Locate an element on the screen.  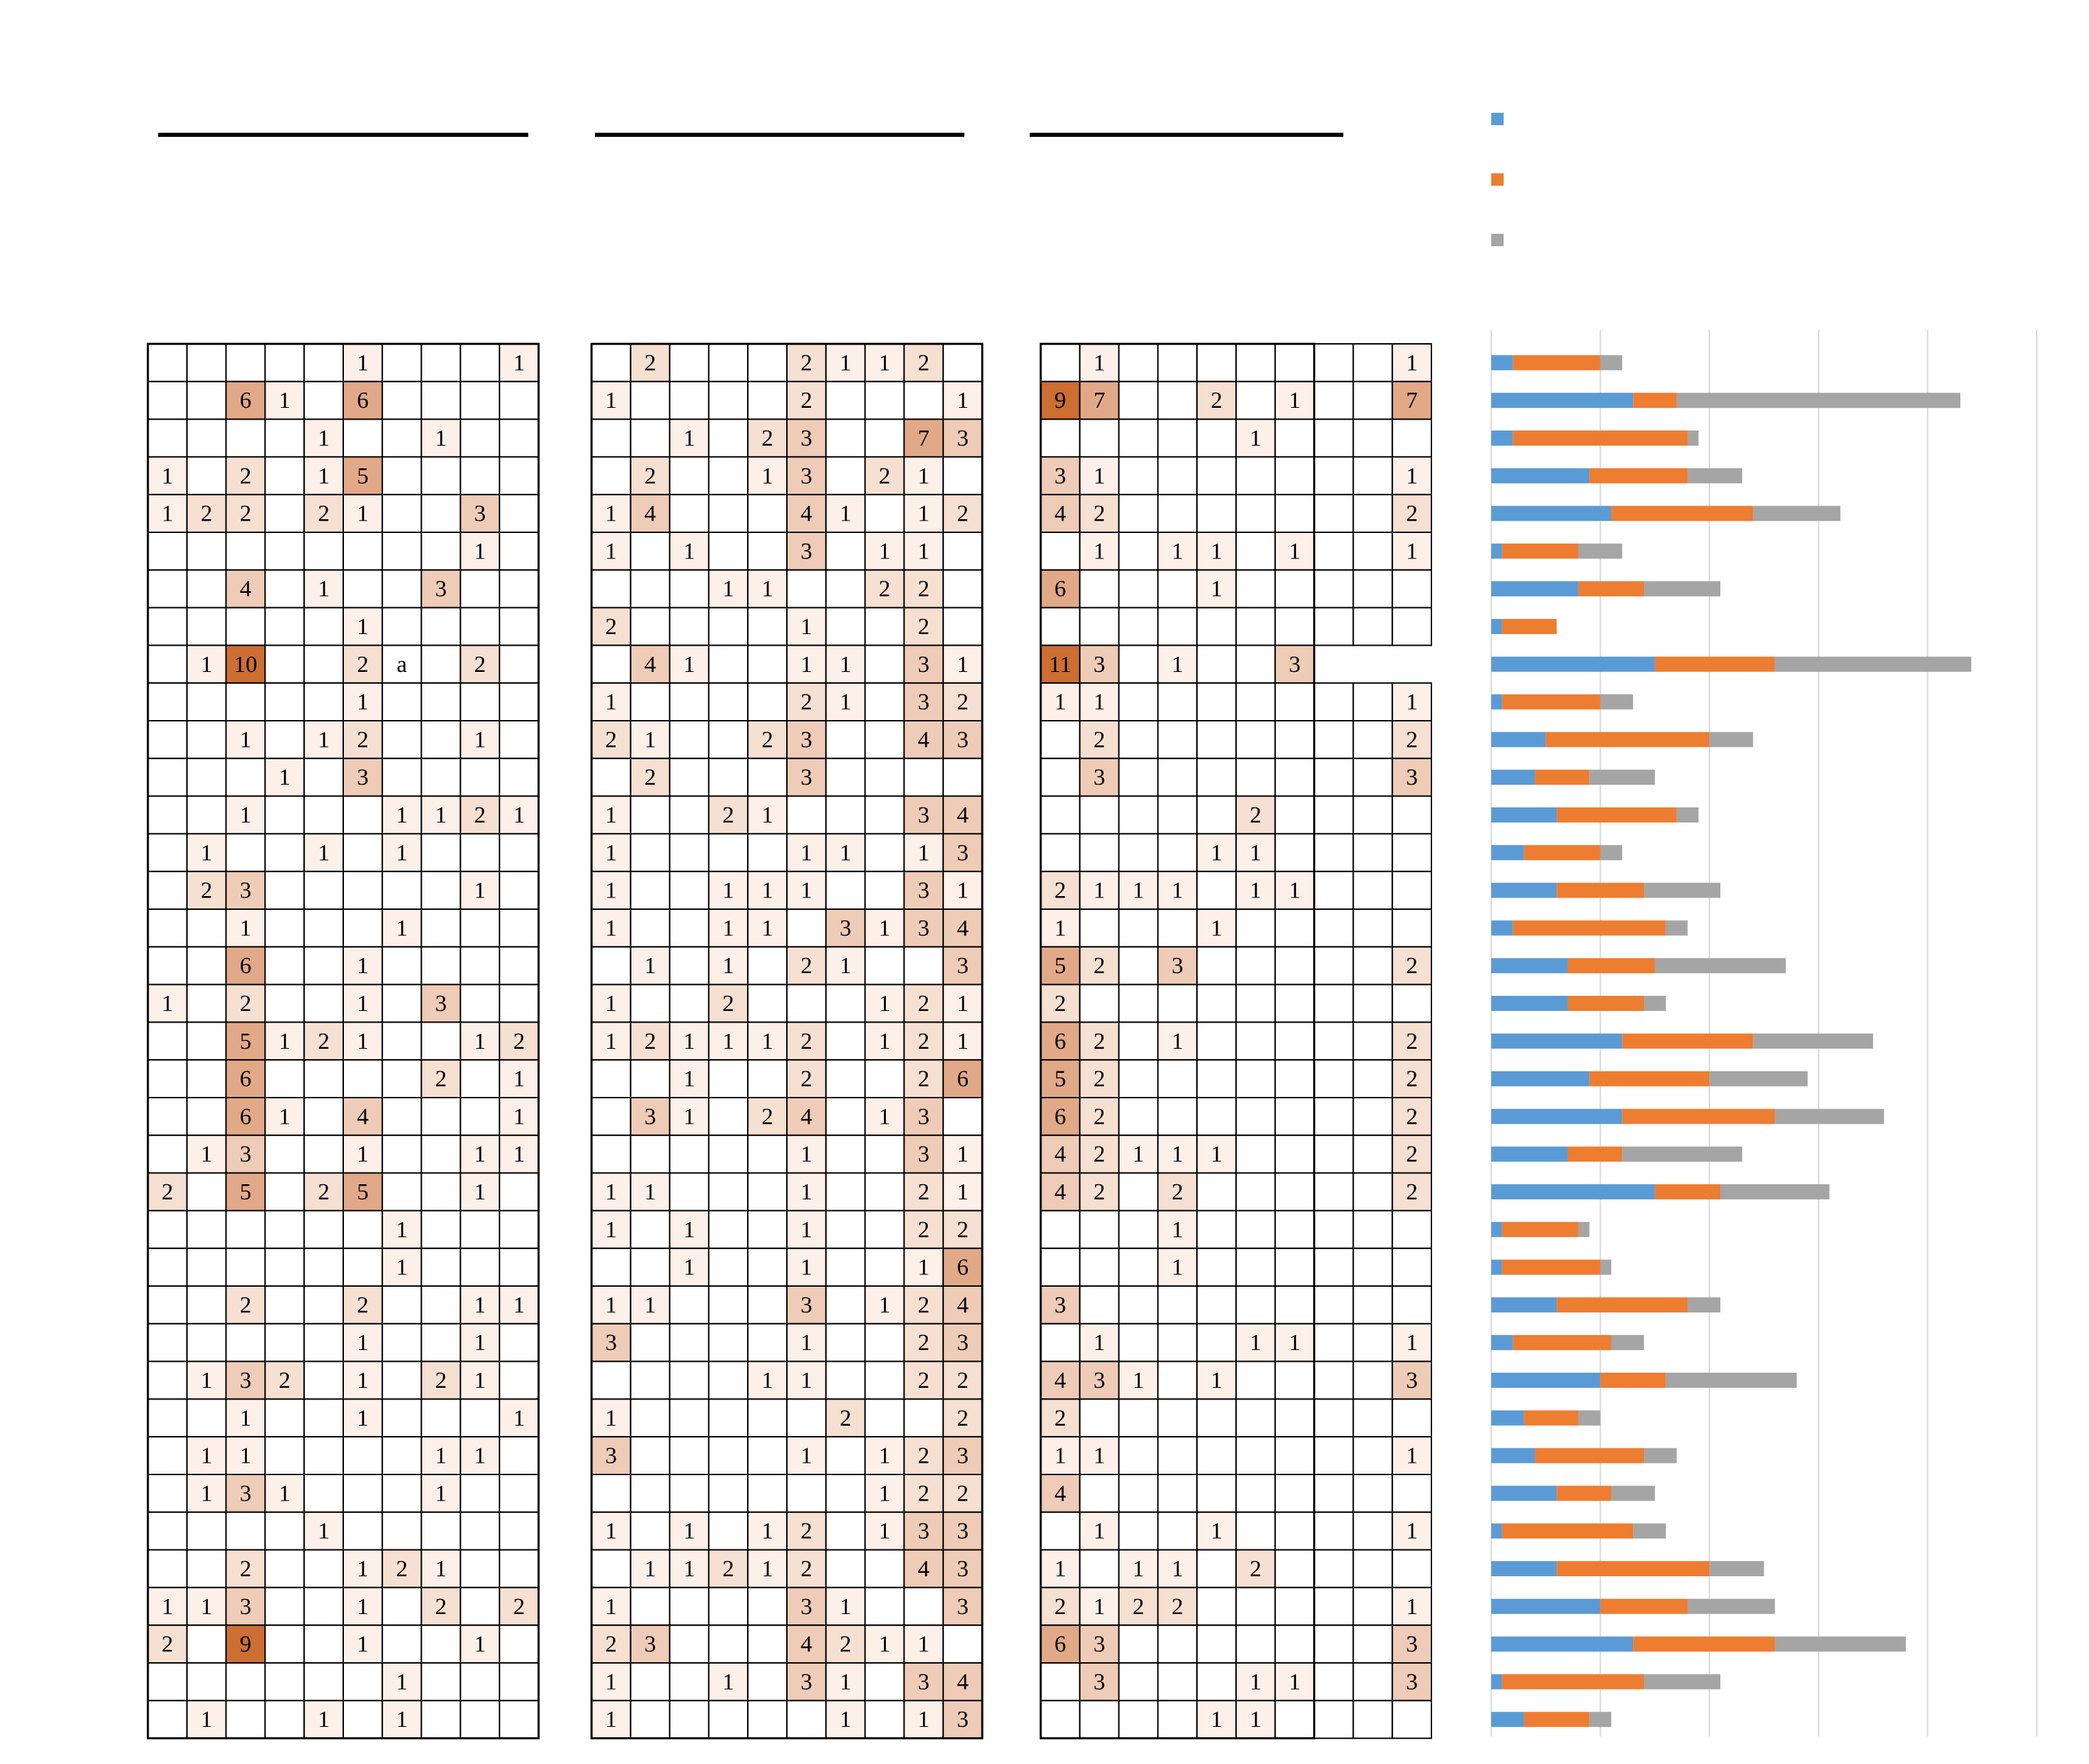
cell-value: 6 is located at coordinates (1060, 1116).